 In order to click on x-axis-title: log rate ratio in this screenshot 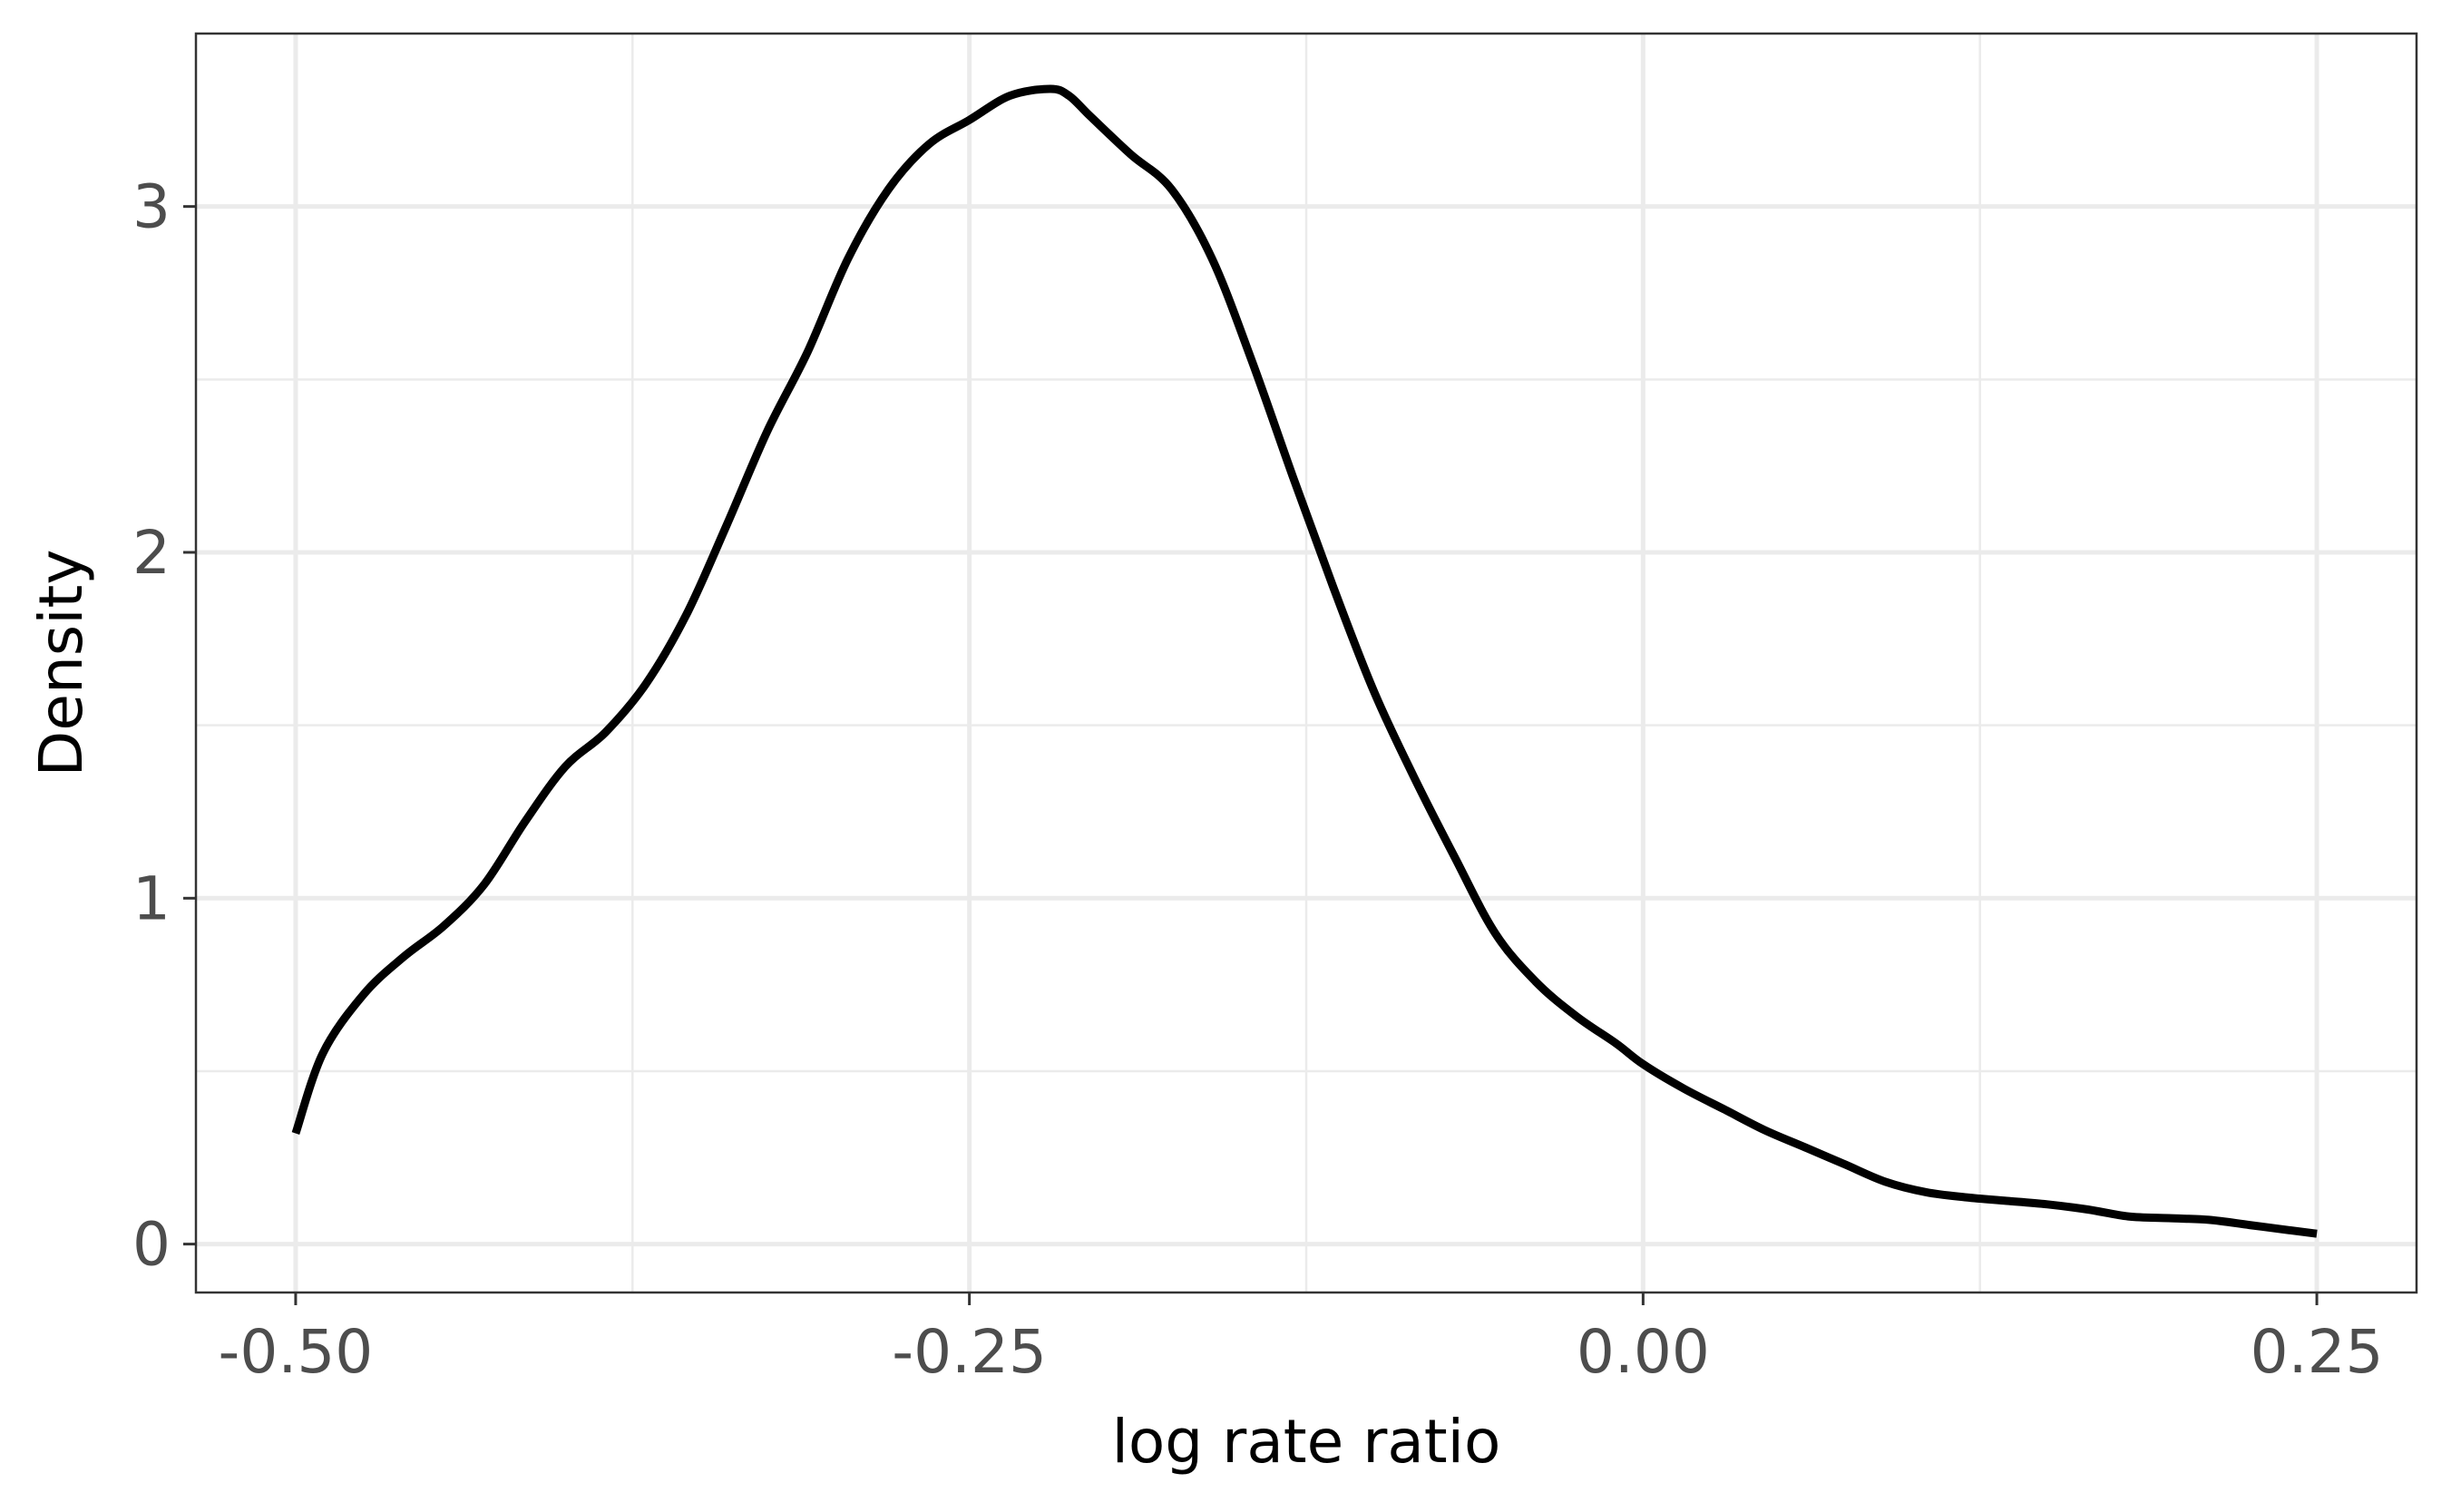, I will do `click(1306, 1442)`.